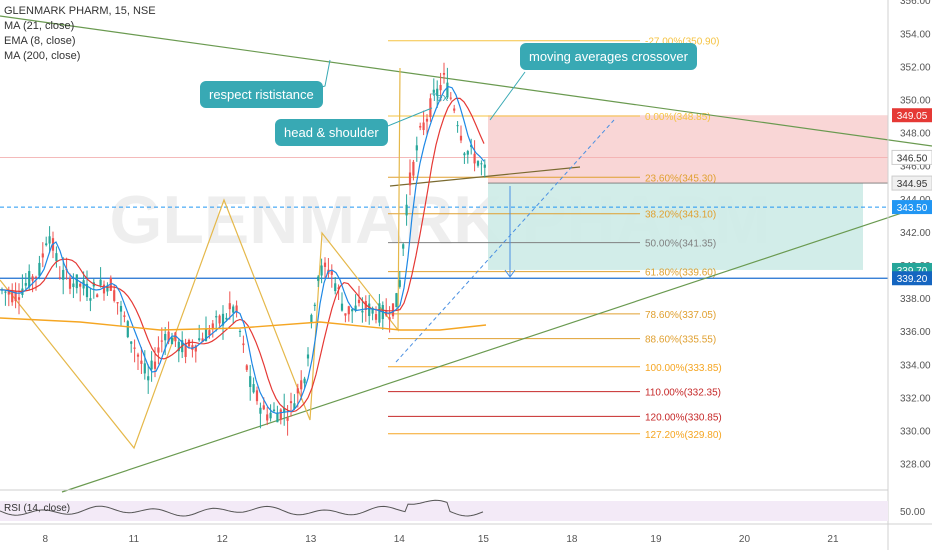 The width and height of the screenshot is (932, 555). What do you see at coordinates (915, 398) in the screenshot?
I see `y-tick-label: 332.00` at bounding box center [915, 398].